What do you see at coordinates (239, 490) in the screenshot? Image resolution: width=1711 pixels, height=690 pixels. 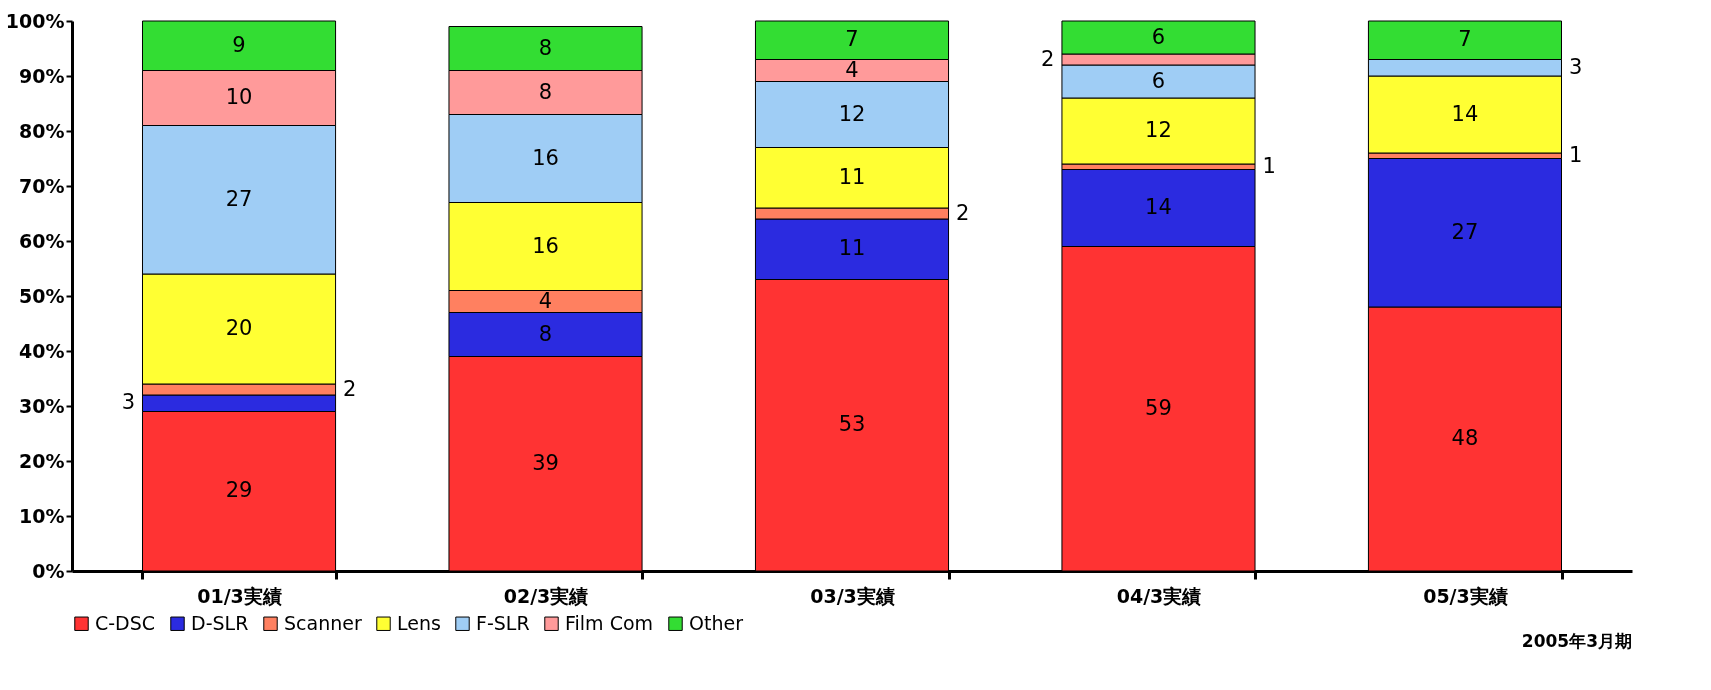 I see `data-label: 29` at bounding box center [239, 490].